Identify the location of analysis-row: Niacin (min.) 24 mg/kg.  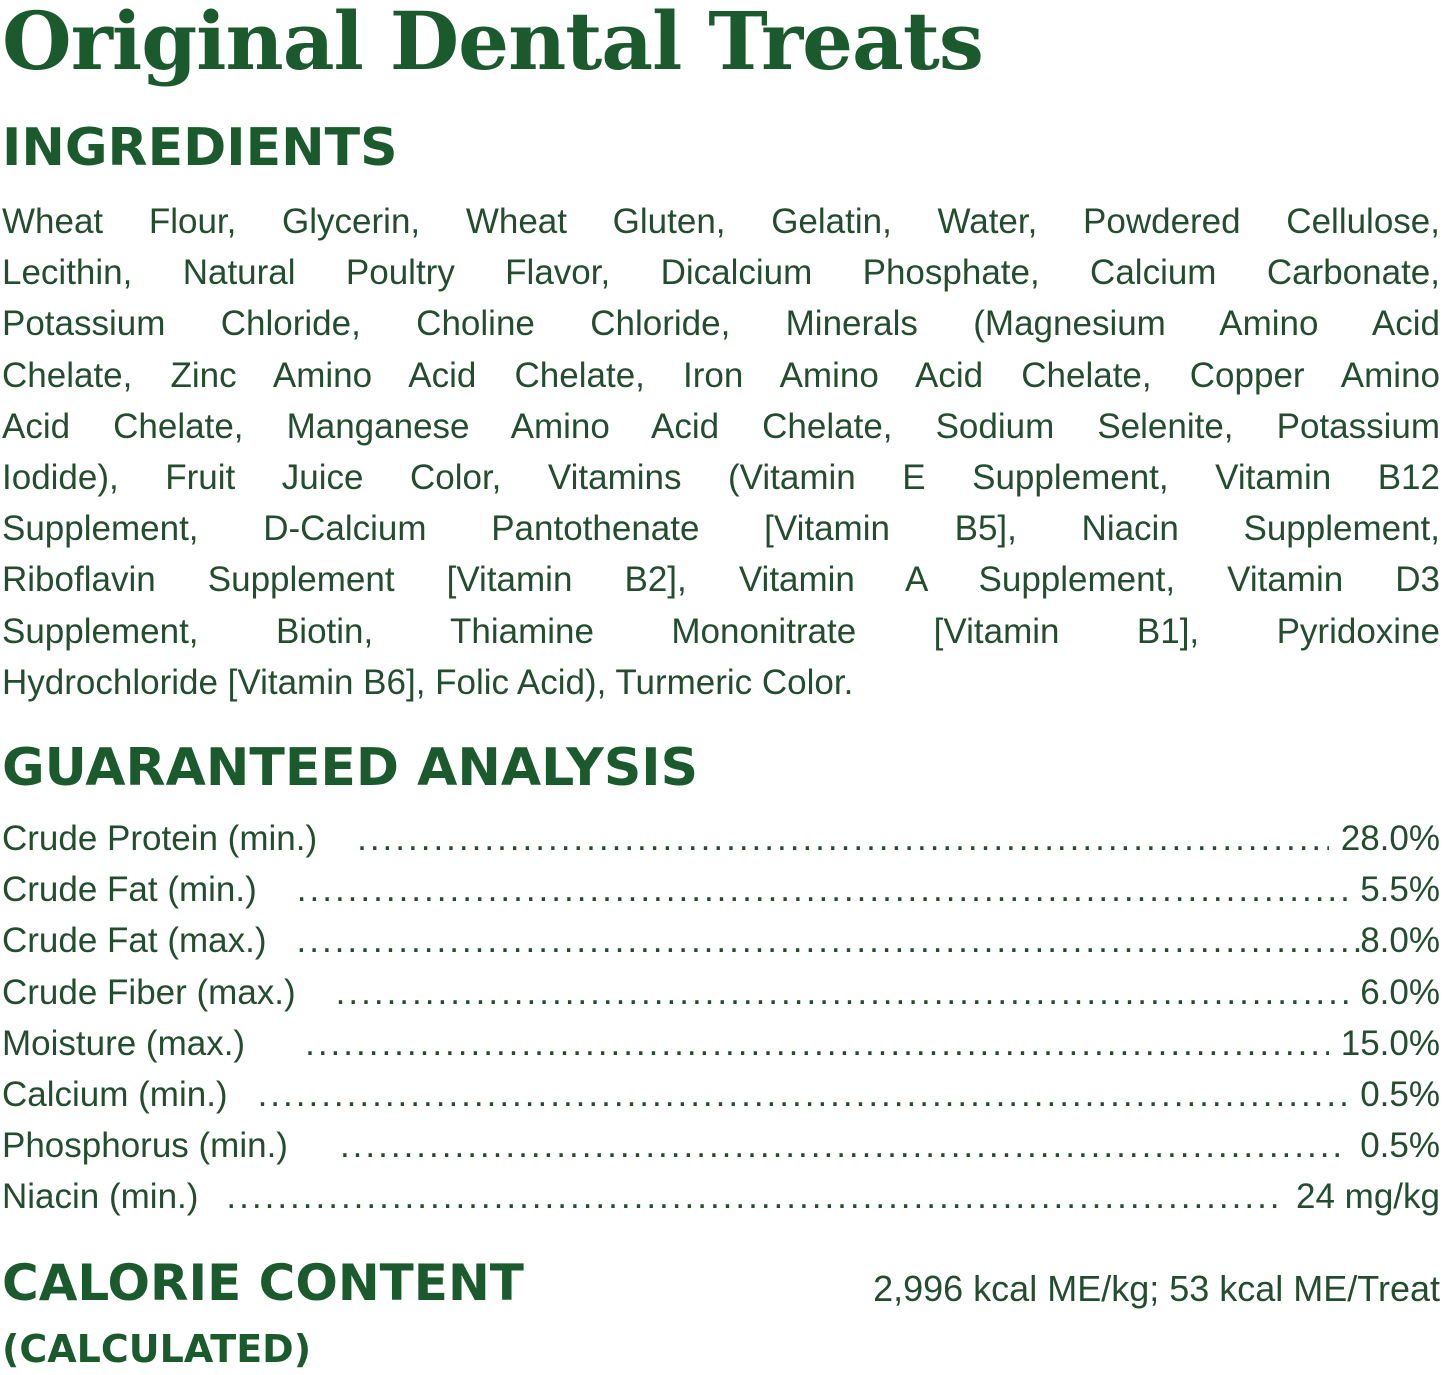
(721, 1196).